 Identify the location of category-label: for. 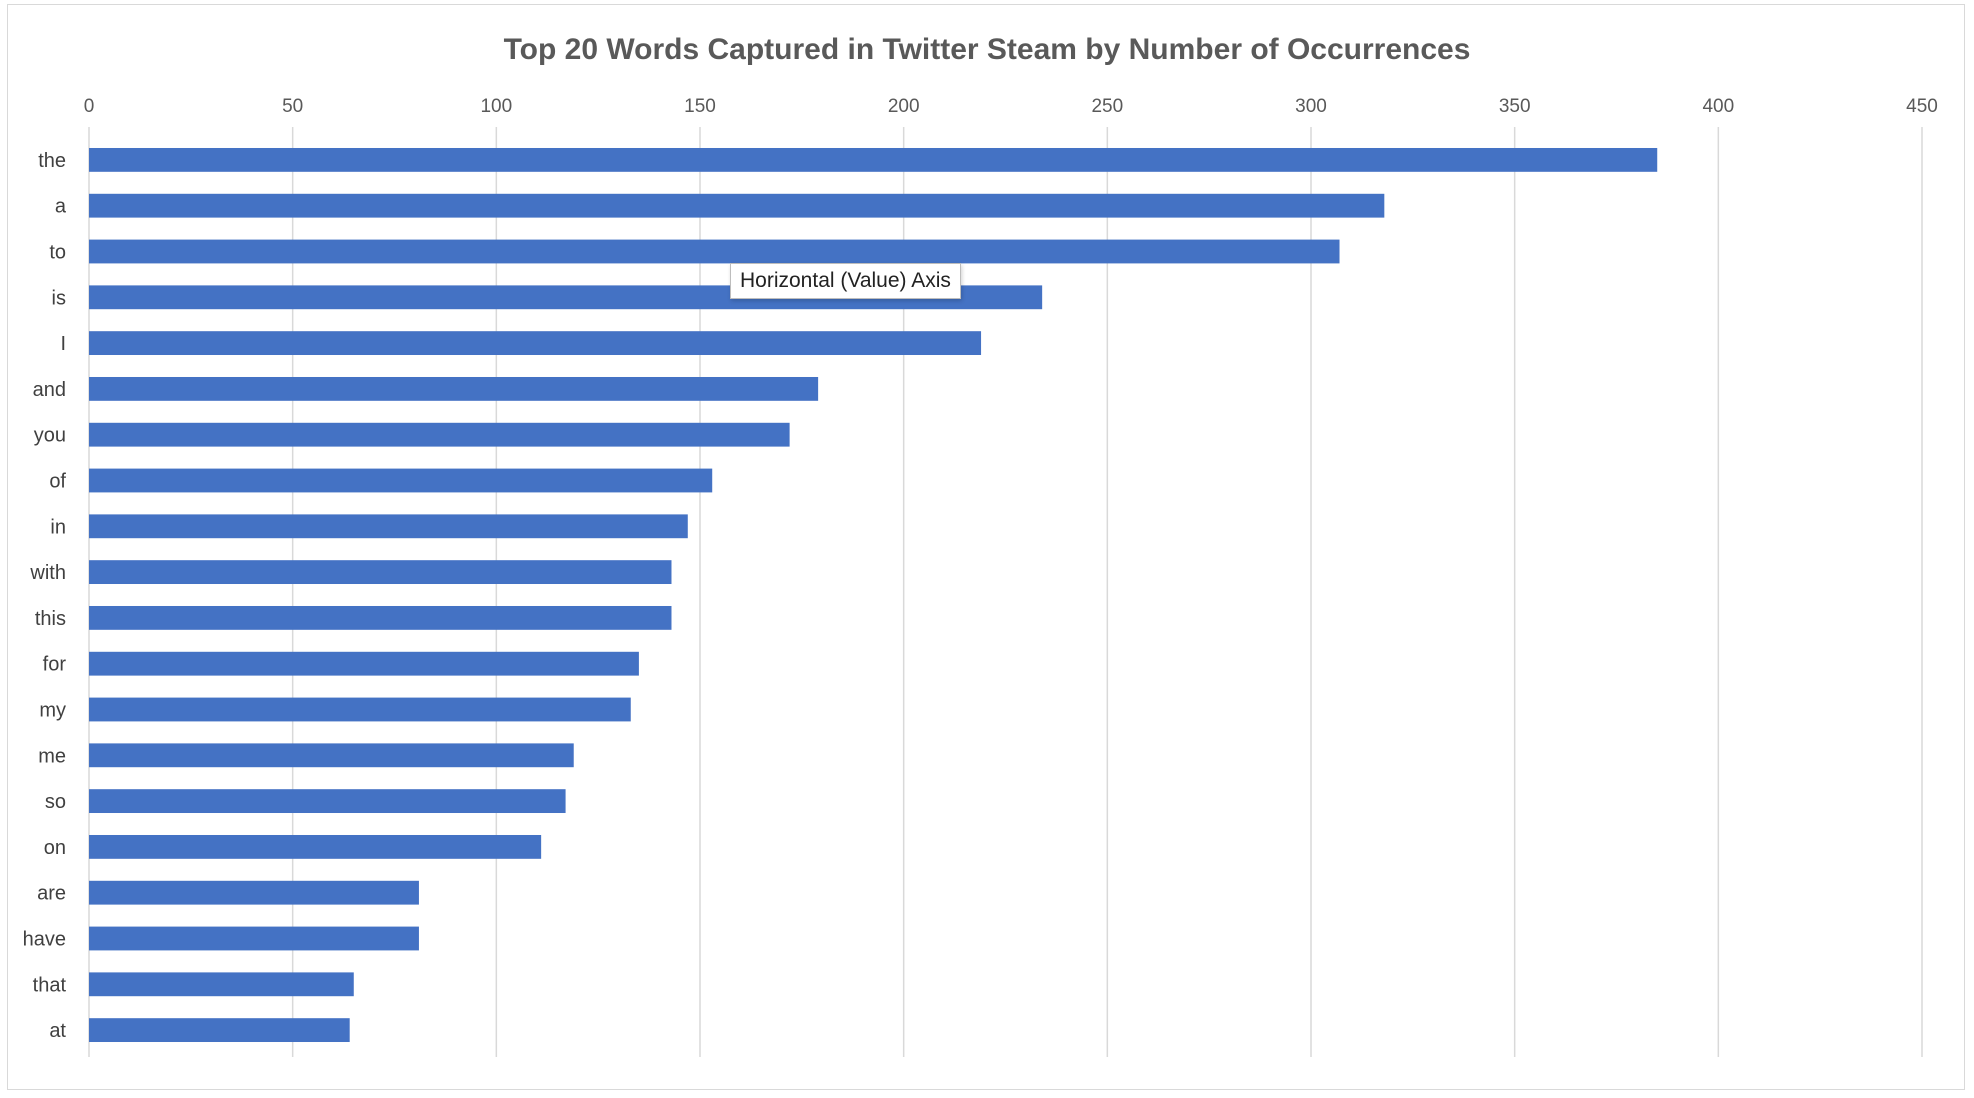
(55, 665).